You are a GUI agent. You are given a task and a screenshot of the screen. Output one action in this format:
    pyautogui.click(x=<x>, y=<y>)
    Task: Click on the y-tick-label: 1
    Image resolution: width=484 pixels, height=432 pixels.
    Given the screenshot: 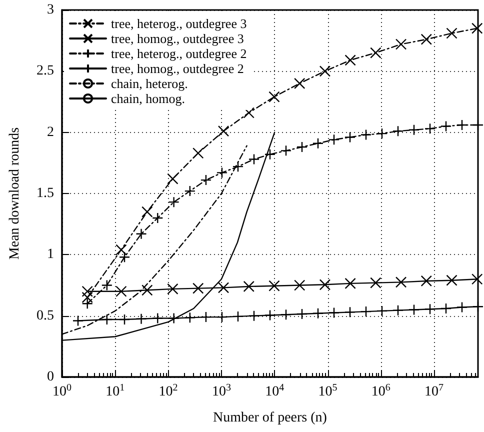 What is the action you would take?
    pyautogui.click(x=50, y=254)
    